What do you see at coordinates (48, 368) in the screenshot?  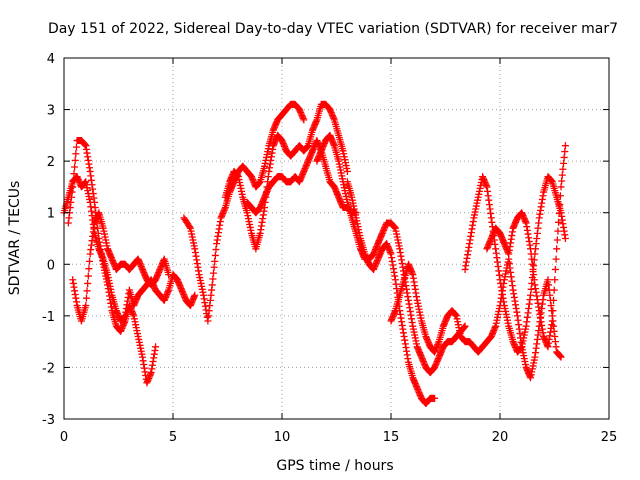 I see `y-tick-label: -2` at bounding box center [48, 368].